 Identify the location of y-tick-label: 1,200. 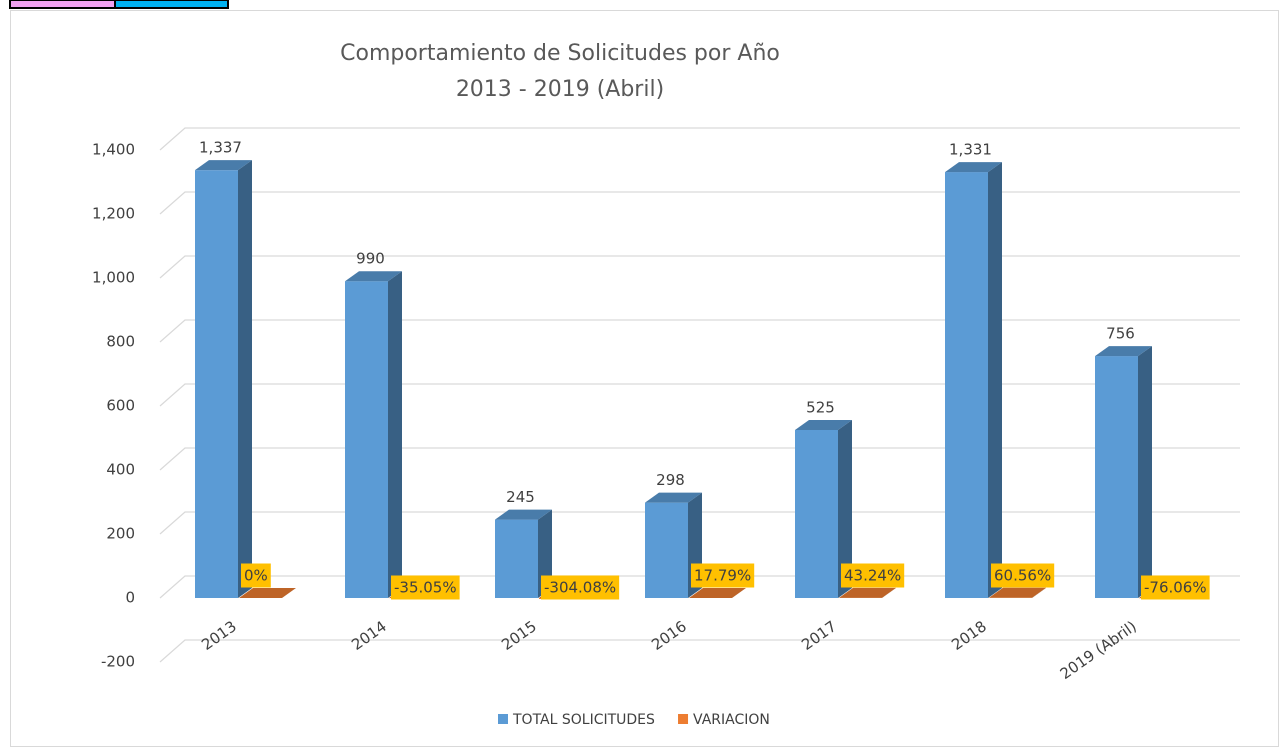
(113, 214).